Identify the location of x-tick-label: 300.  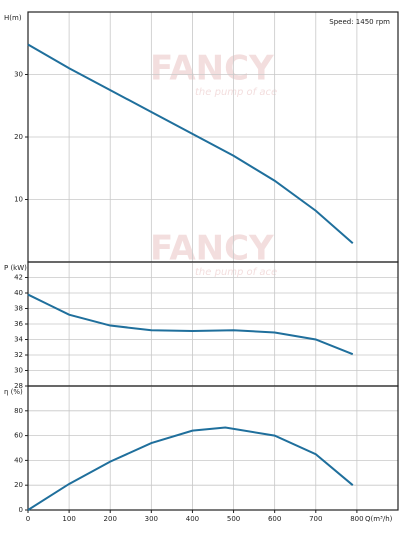
(151, 519).